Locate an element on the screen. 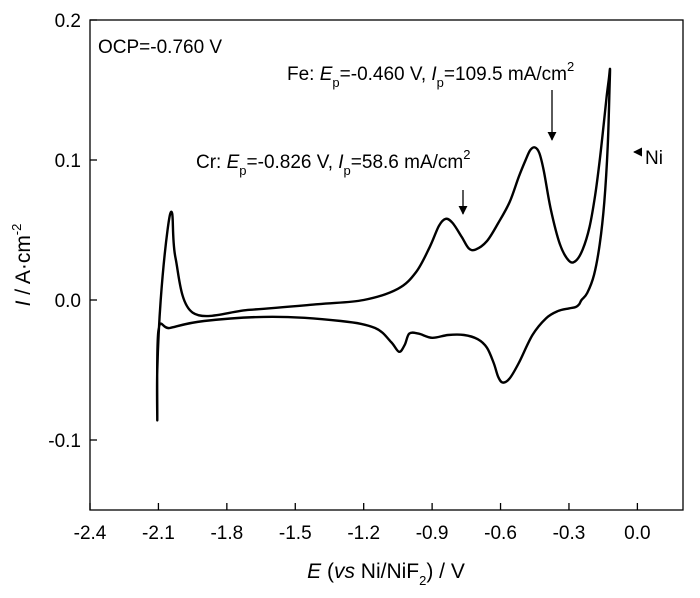  fe-peak-annotation: Fe: Ep=-0.460 V, Ip=109.5 mA/cm2 is located at coordinates (430, 74).